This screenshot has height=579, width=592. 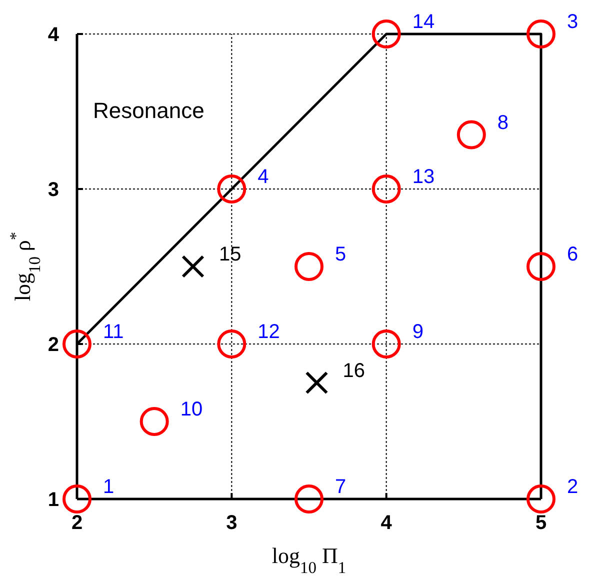 What do you see at coordinates (191, 409) in the screenshot?
I see `annotation: 10` at bounding box center [191, 409].